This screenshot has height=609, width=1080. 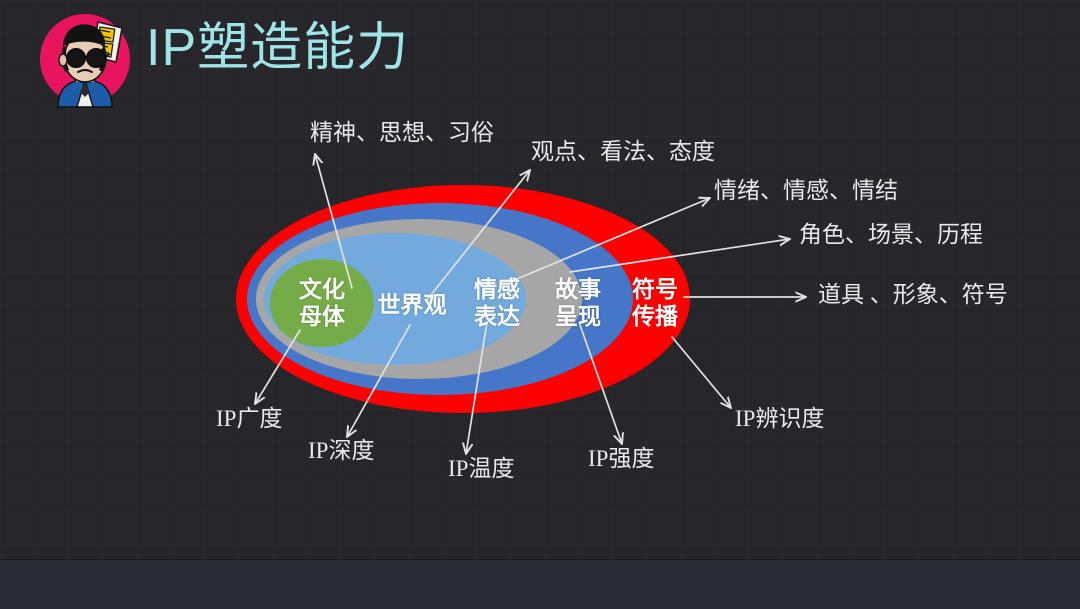 What do you see at coordinates (600, 384) in the screenshot?
I see `leader-strength` at bounding box center [600, 384].